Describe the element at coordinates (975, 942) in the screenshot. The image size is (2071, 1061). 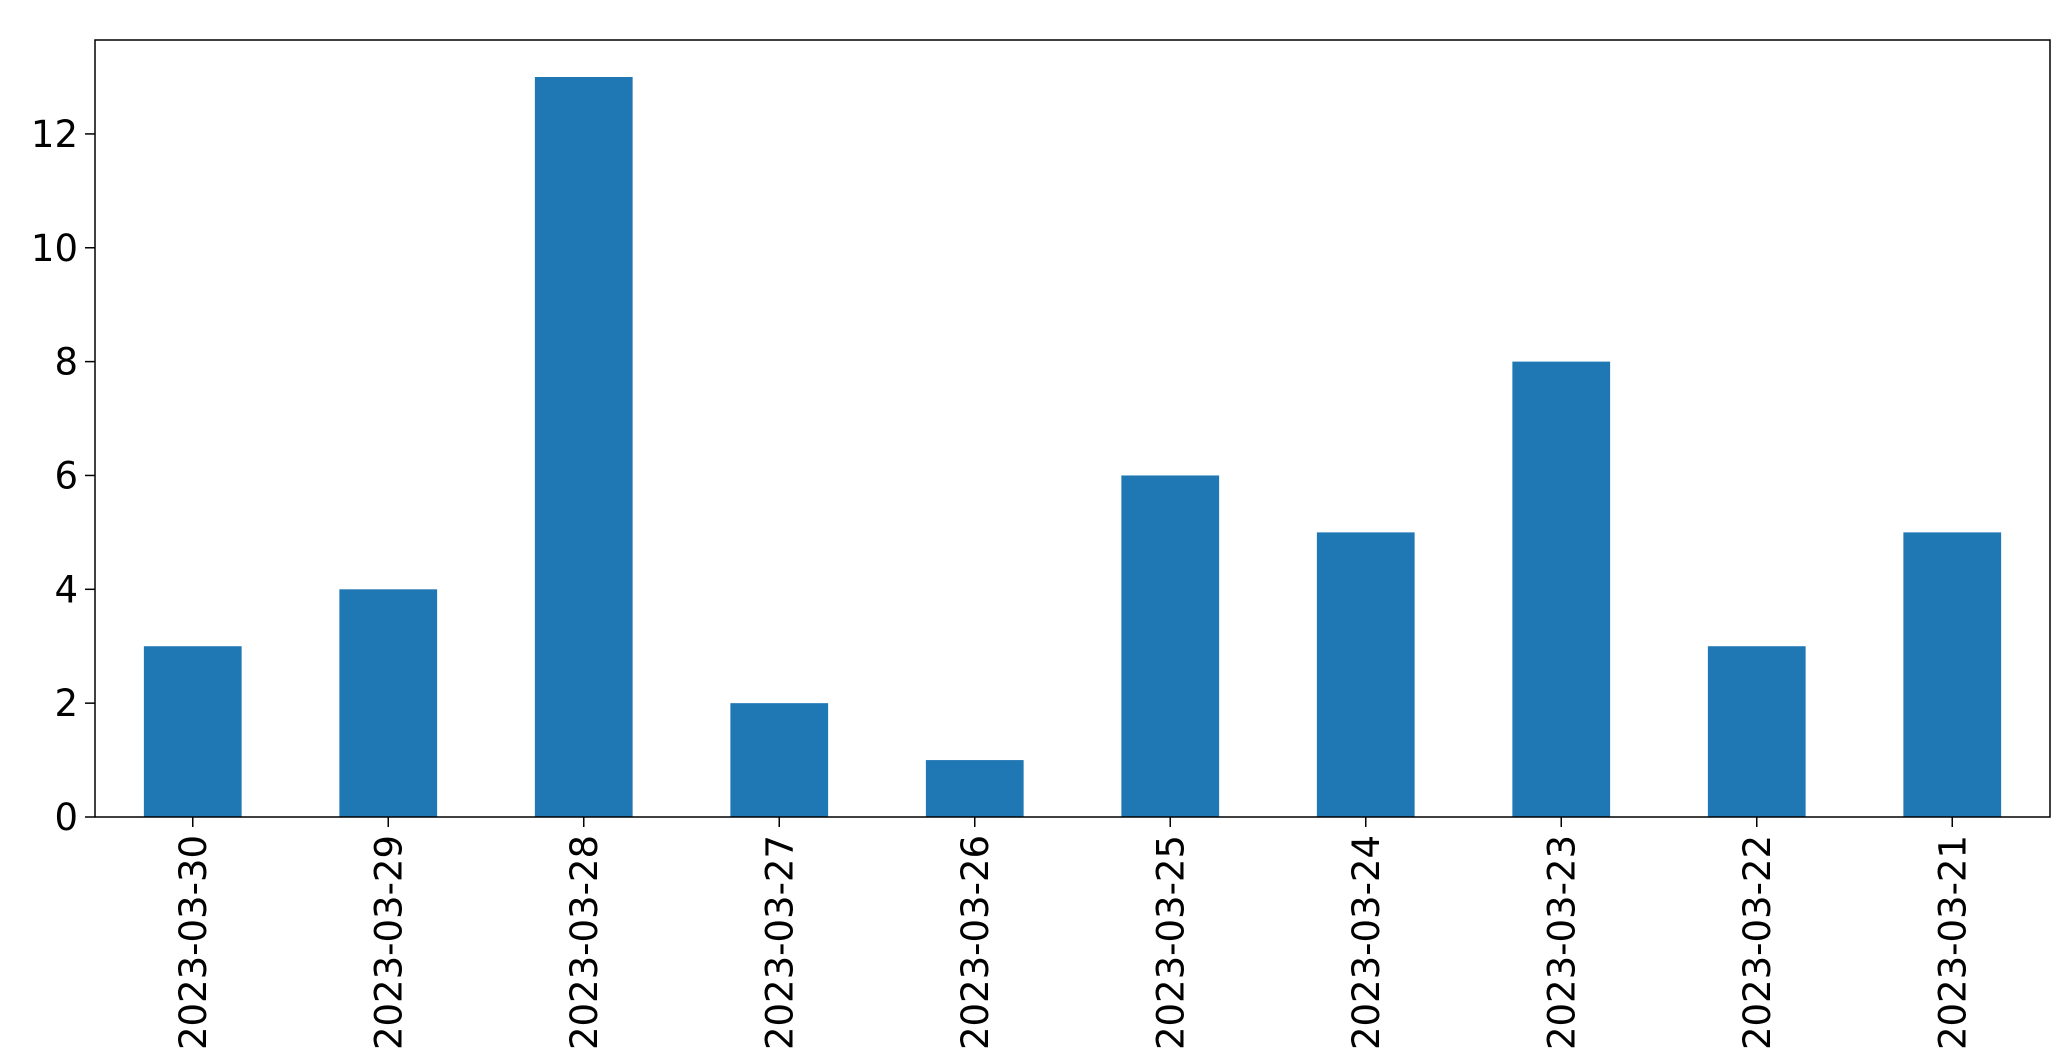
I see `x-tick-label: 2023-03-26` at that location.